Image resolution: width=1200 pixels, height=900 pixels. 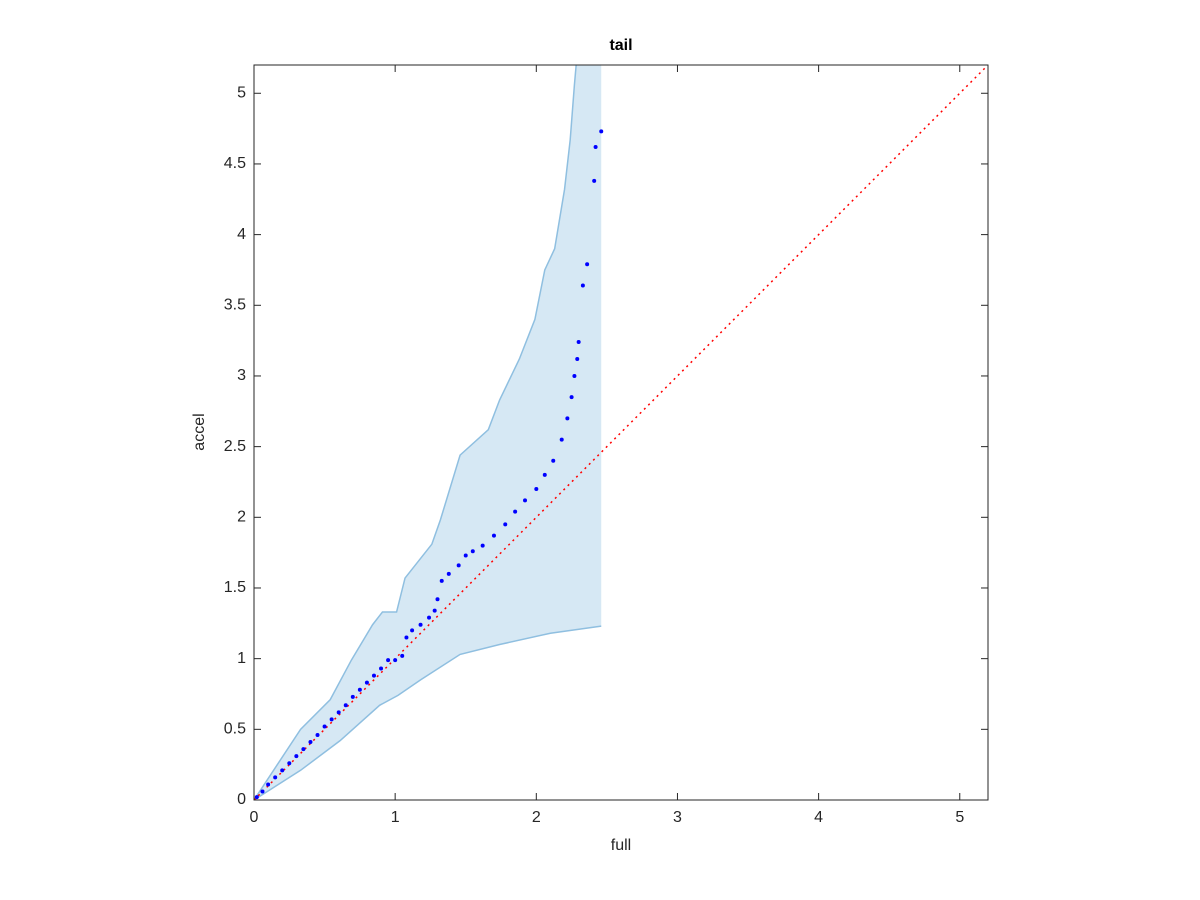 I want to click on x-tick-label: 3, so click(x=677, y=817).